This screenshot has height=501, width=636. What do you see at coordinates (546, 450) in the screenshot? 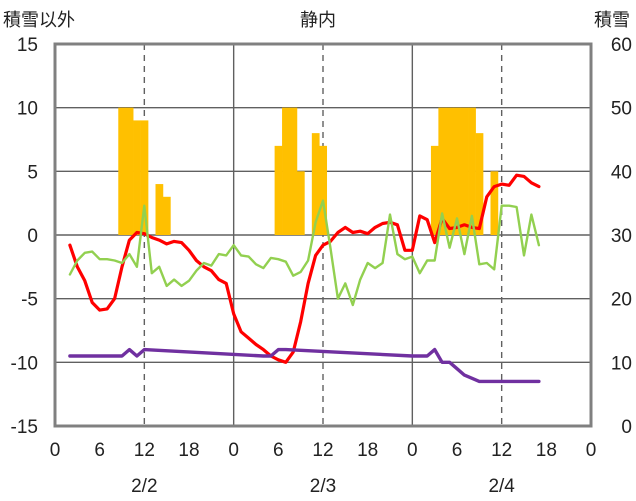
I see `x-tick-label-11: 18` at bounding box center [546, 450].